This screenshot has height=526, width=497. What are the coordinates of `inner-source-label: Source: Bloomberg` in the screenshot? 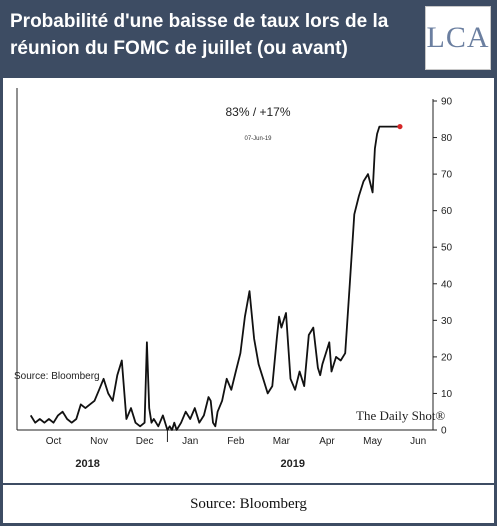 It's located at (57, 376).